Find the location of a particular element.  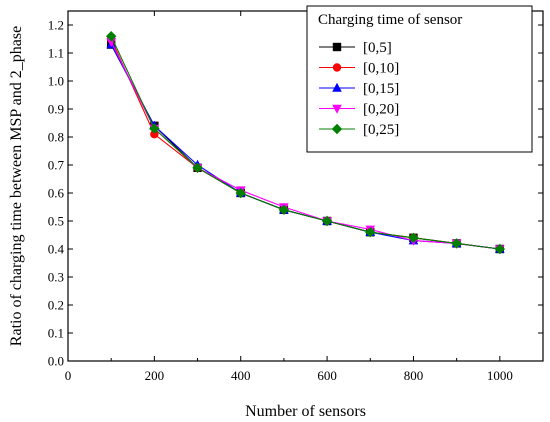

y-tick-label: 0.7 is located at coordinates (56, 165).